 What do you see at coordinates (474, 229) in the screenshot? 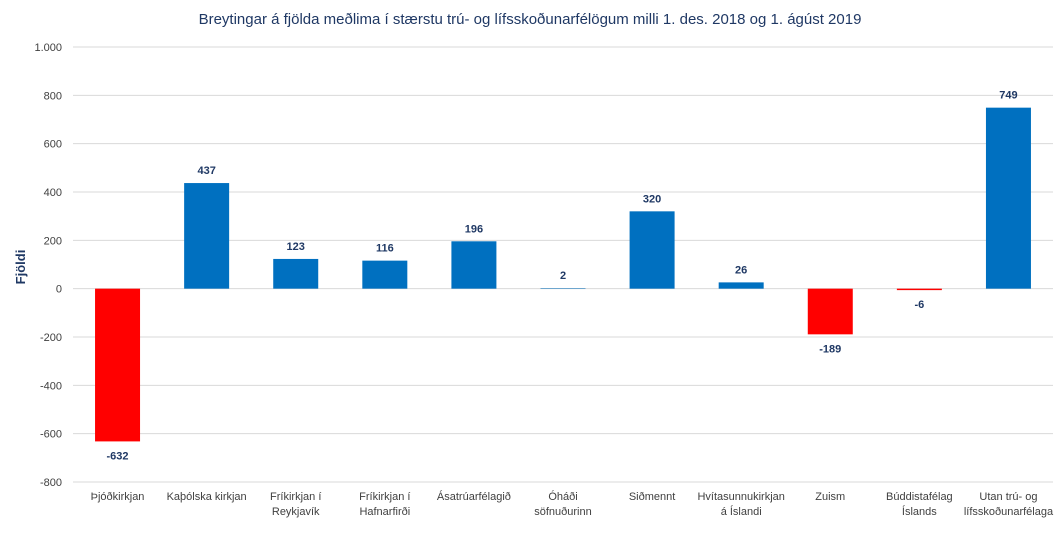
I see `data-label: 196` at bounding box center [474, 229].